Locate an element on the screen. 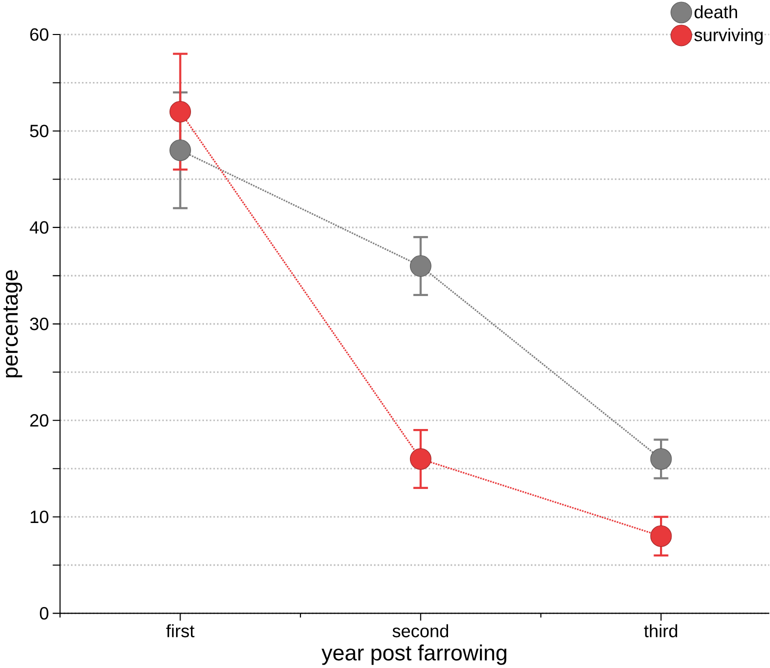  x-tick-label: third is located at coordinates (661, 631).